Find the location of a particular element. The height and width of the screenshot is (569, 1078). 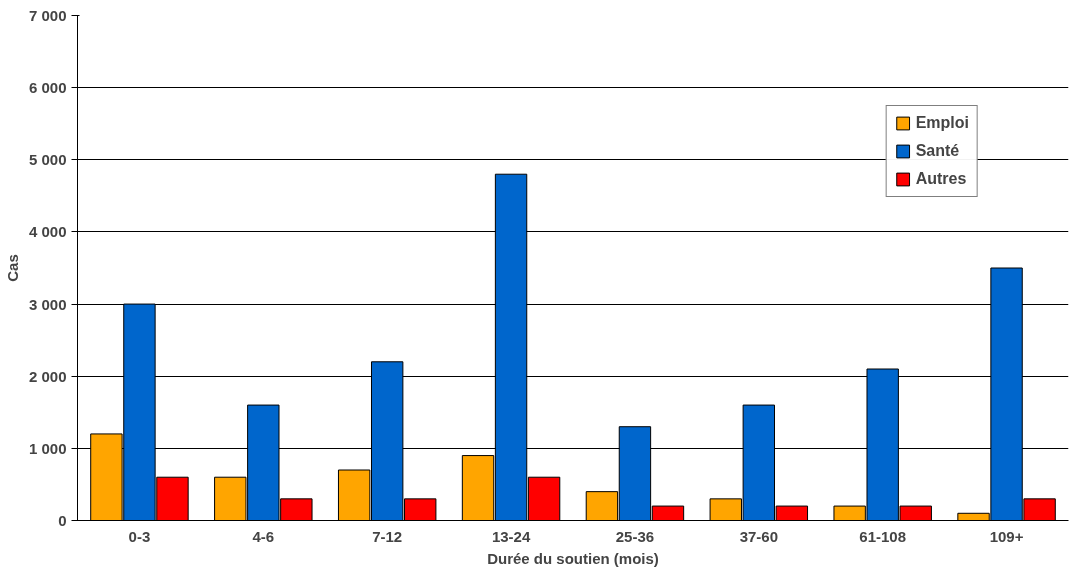

y-tick-label: 4 000 is located at coordinates (47, 232).